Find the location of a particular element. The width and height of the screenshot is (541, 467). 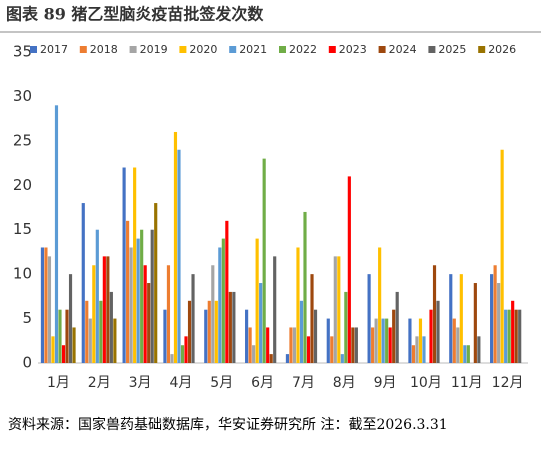

x-tick-label: 5月 is located at coordinates (221, 383).